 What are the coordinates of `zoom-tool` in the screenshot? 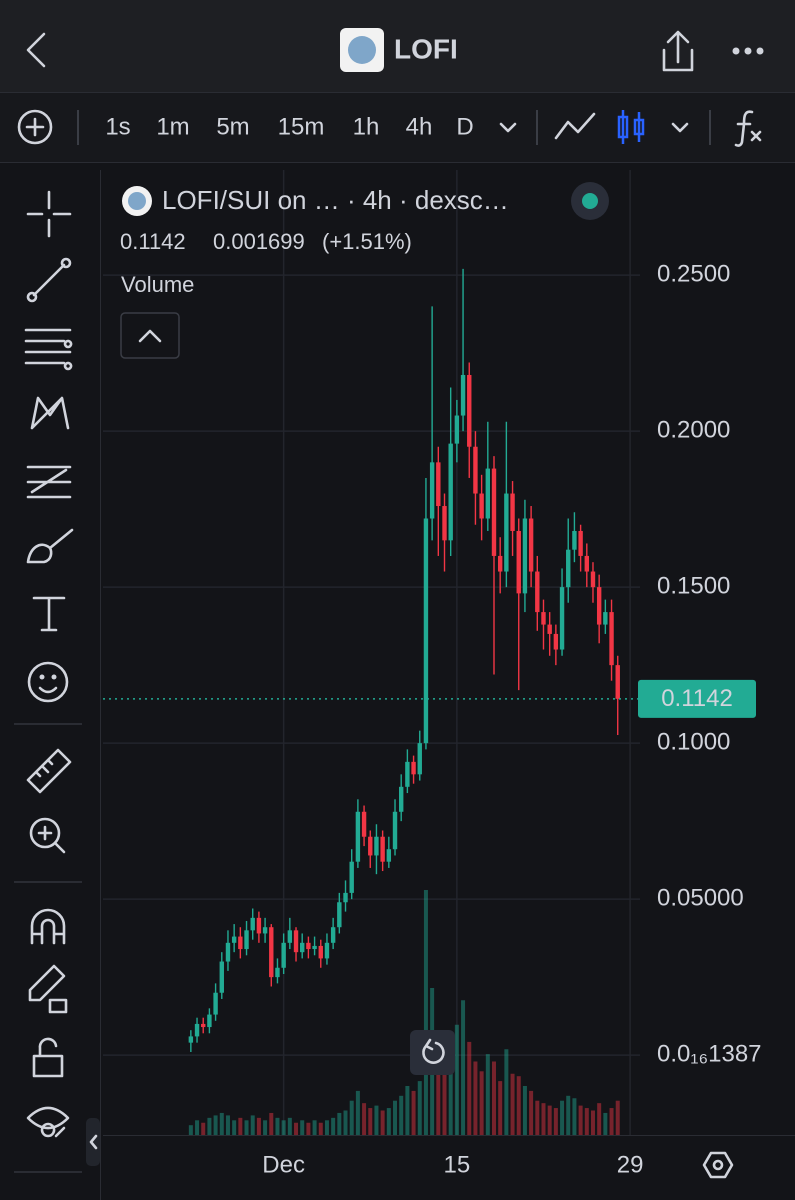 It's located at (47, 835).